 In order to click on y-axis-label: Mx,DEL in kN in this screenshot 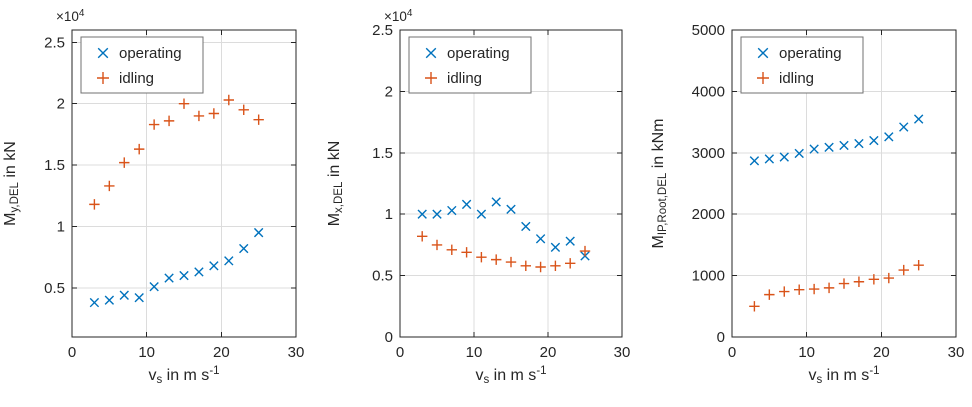, I will do `click(335, 184)`.